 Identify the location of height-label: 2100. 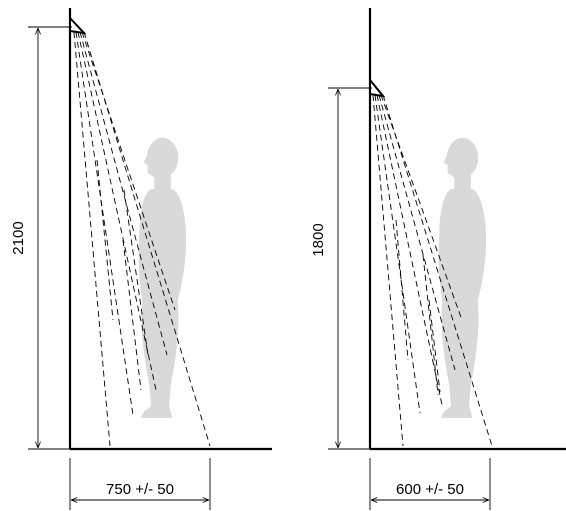
(18, 237).